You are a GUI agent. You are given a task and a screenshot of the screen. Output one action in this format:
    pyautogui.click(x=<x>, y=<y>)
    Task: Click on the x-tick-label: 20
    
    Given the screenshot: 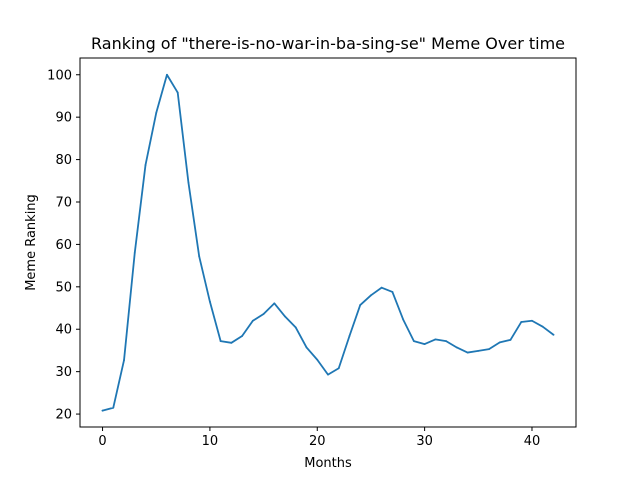 What is the action you would take?
    pyautogui.click(x=317, y=441)
    